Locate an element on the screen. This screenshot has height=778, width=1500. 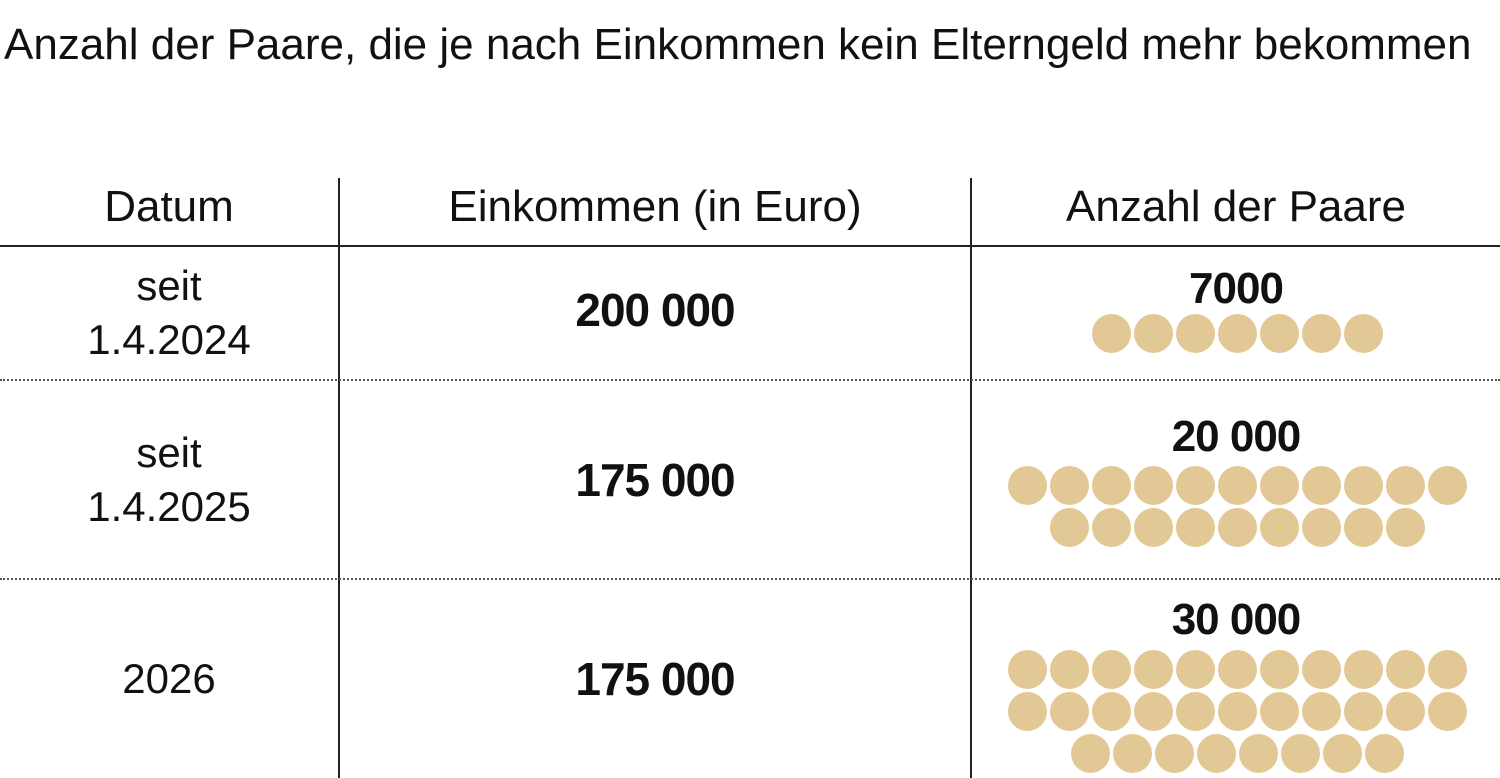
table-row-1-dots is located at coordinates (1237, 335).